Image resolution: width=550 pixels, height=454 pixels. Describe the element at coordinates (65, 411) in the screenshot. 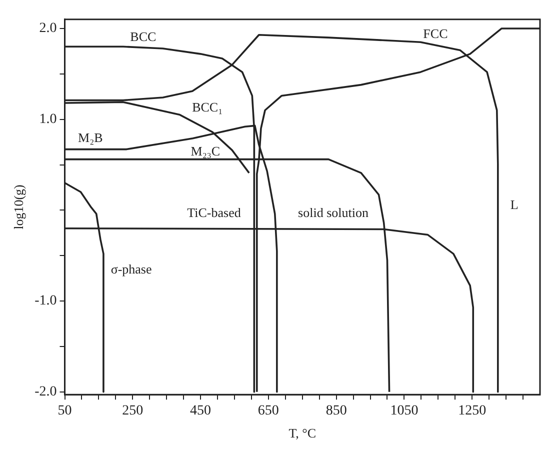

I see `x-tick-label: 50` at that location.